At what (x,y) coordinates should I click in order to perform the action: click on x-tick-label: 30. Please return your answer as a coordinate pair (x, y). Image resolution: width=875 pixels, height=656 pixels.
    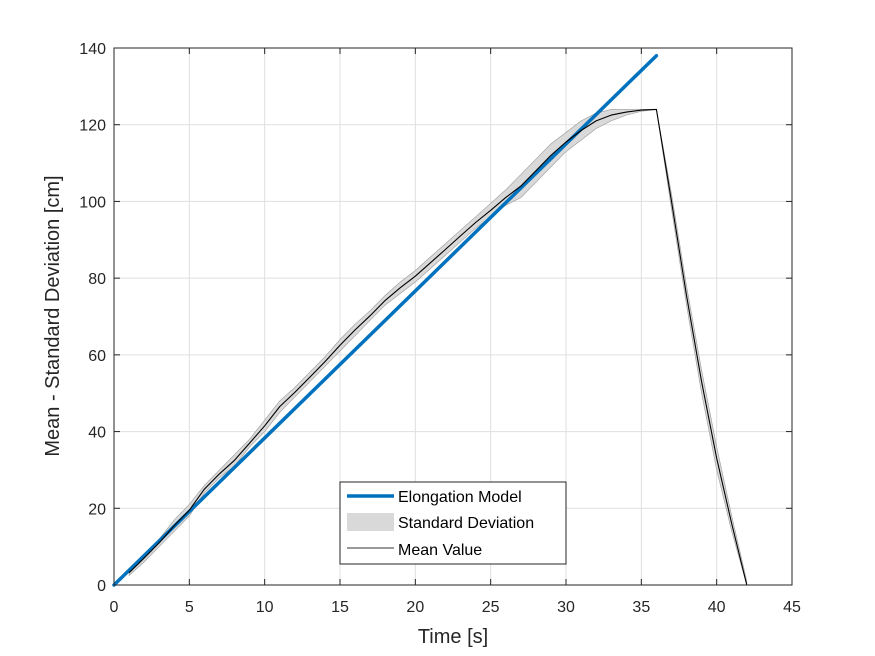
    Looking at the image, I should click on (566, 607).